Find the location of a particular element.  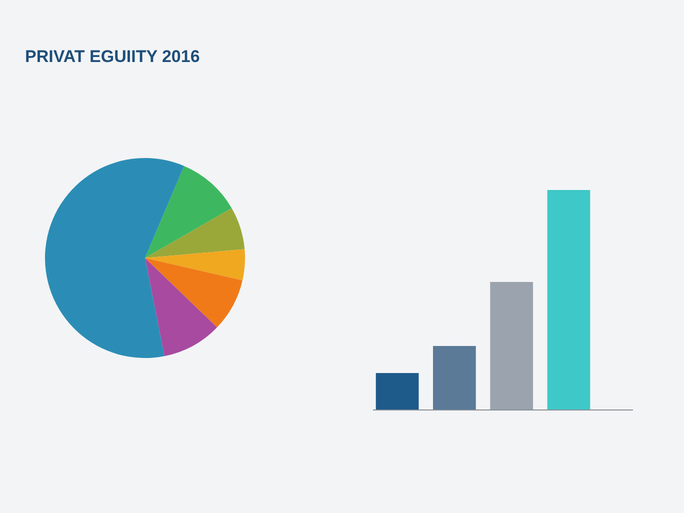

chart-title: PRIVAT EGUIITY 2016 is located at coordinates (112, 56).